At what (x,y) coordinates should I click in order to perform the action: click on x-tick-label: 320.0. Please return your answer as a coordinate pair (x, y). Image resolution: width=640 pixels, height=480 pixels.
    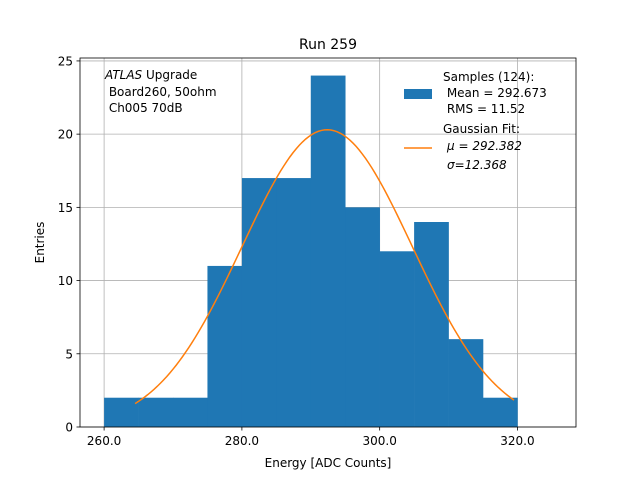
    Looking at the image, I should click on (517, 441).